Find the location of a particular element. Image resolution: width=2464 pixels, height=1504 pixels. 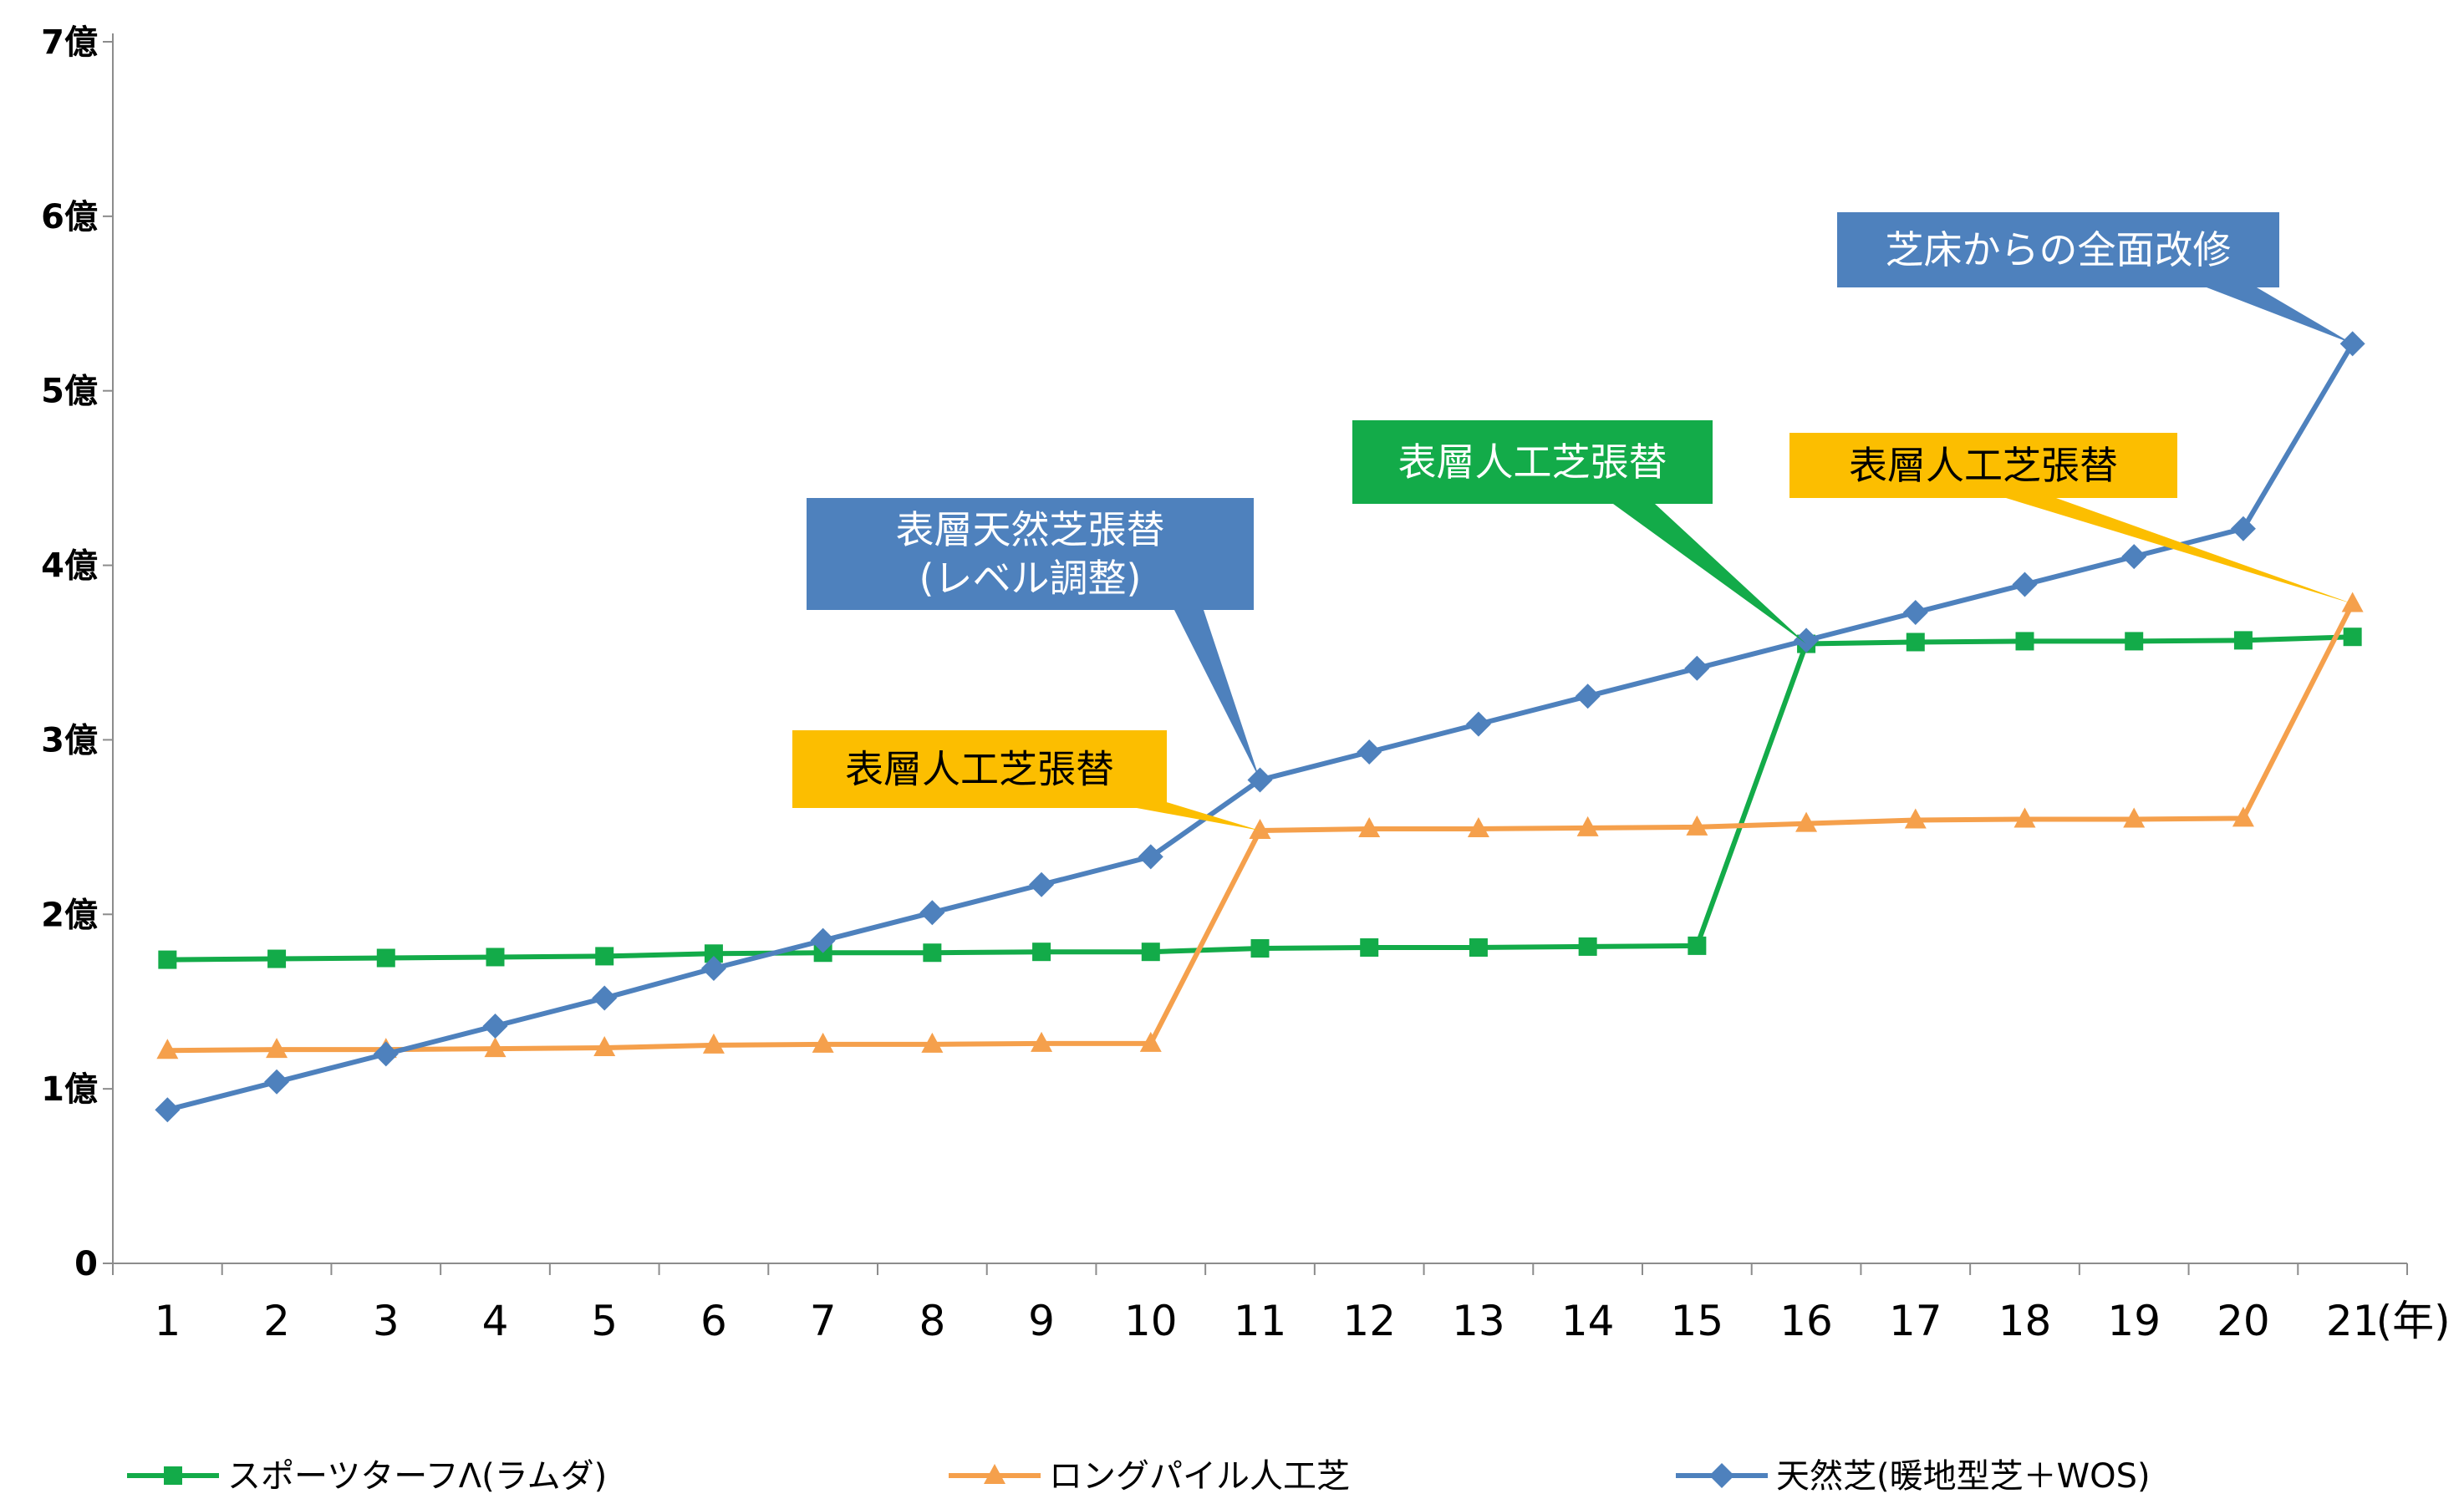

annotation-callout: 表層天然芝張替(レベル調整) is located at coordinates (1033, 639).